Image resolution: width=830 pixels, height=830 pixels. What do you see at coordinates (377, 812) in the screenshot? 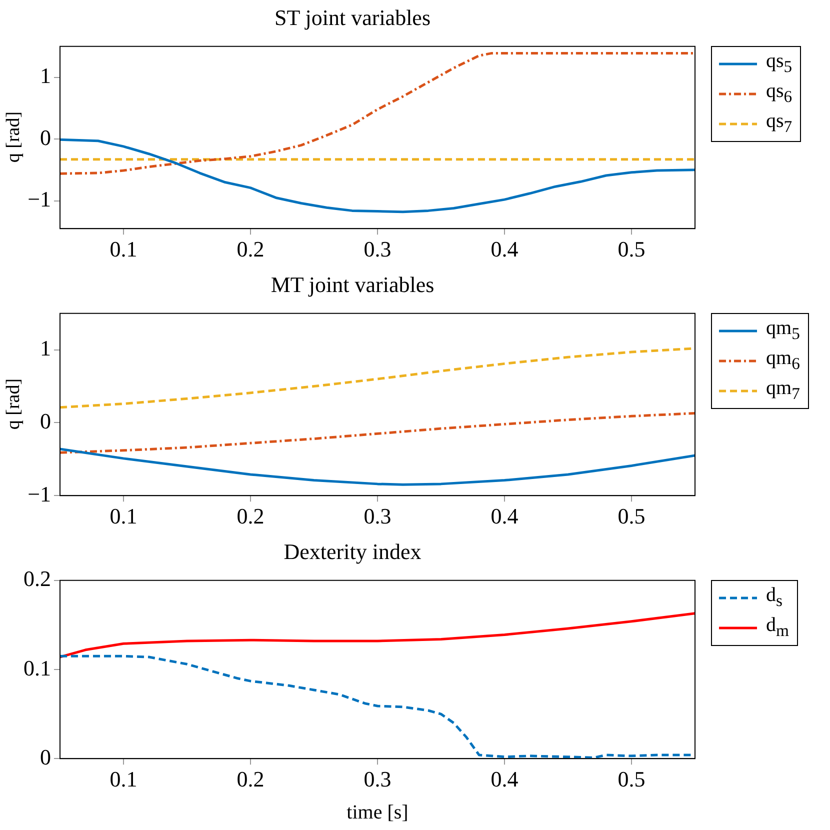
I see `x-axis-title: time [s]` at bounding box center [377, 812].